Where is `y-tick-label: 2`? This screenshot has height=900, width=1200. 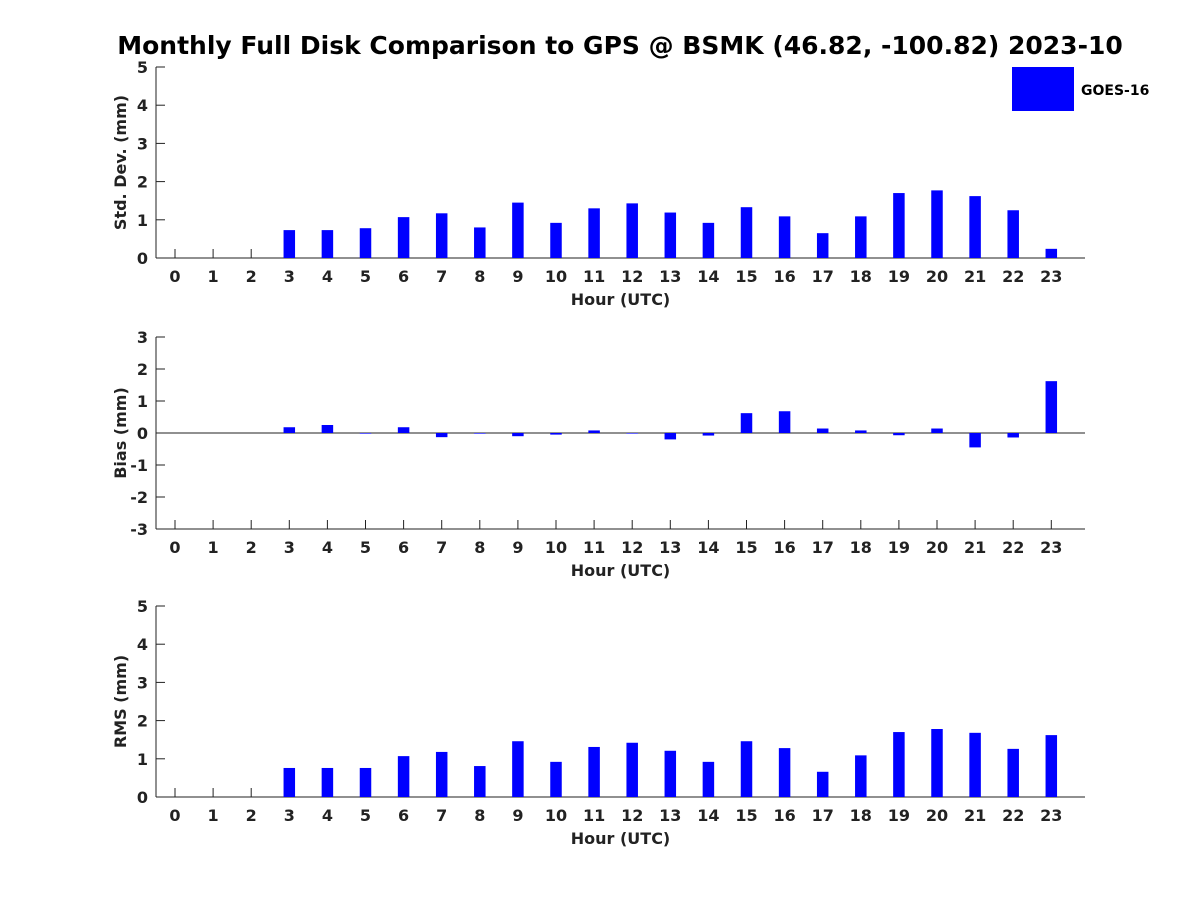 y-tick-label: 2 is located at coordinates (142, 369).